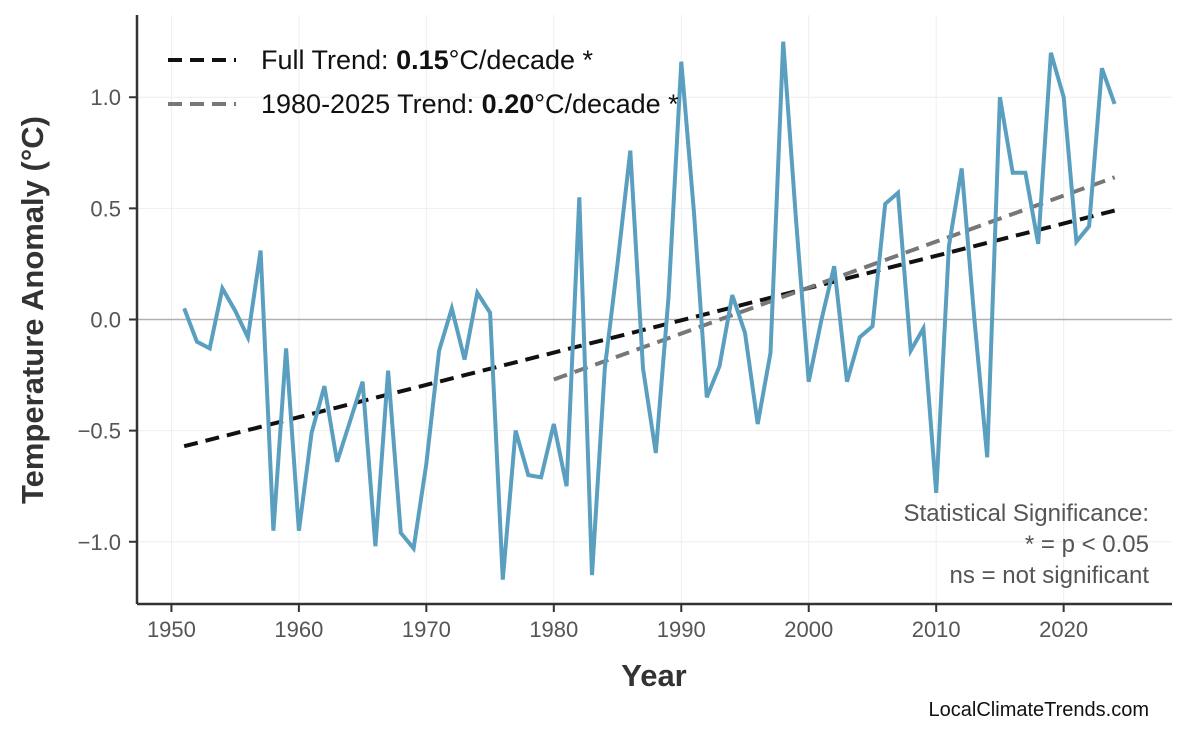 This screenshot has width=1186, height=737. I want to click on y-tick-label: 0.5, so click(105, 208).